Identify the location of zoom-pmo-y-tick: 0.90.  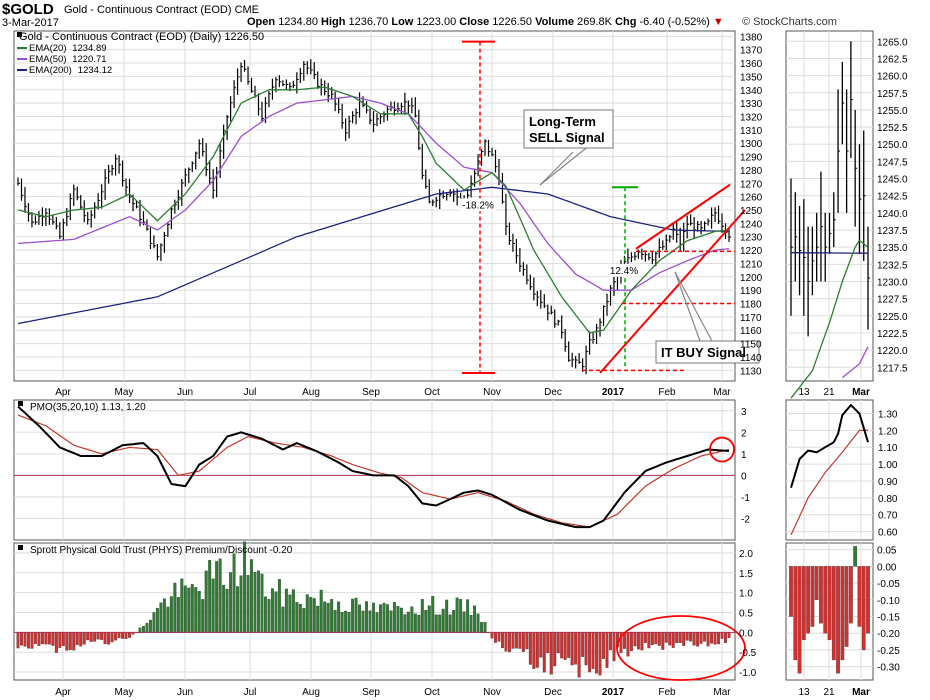
(888, 482).